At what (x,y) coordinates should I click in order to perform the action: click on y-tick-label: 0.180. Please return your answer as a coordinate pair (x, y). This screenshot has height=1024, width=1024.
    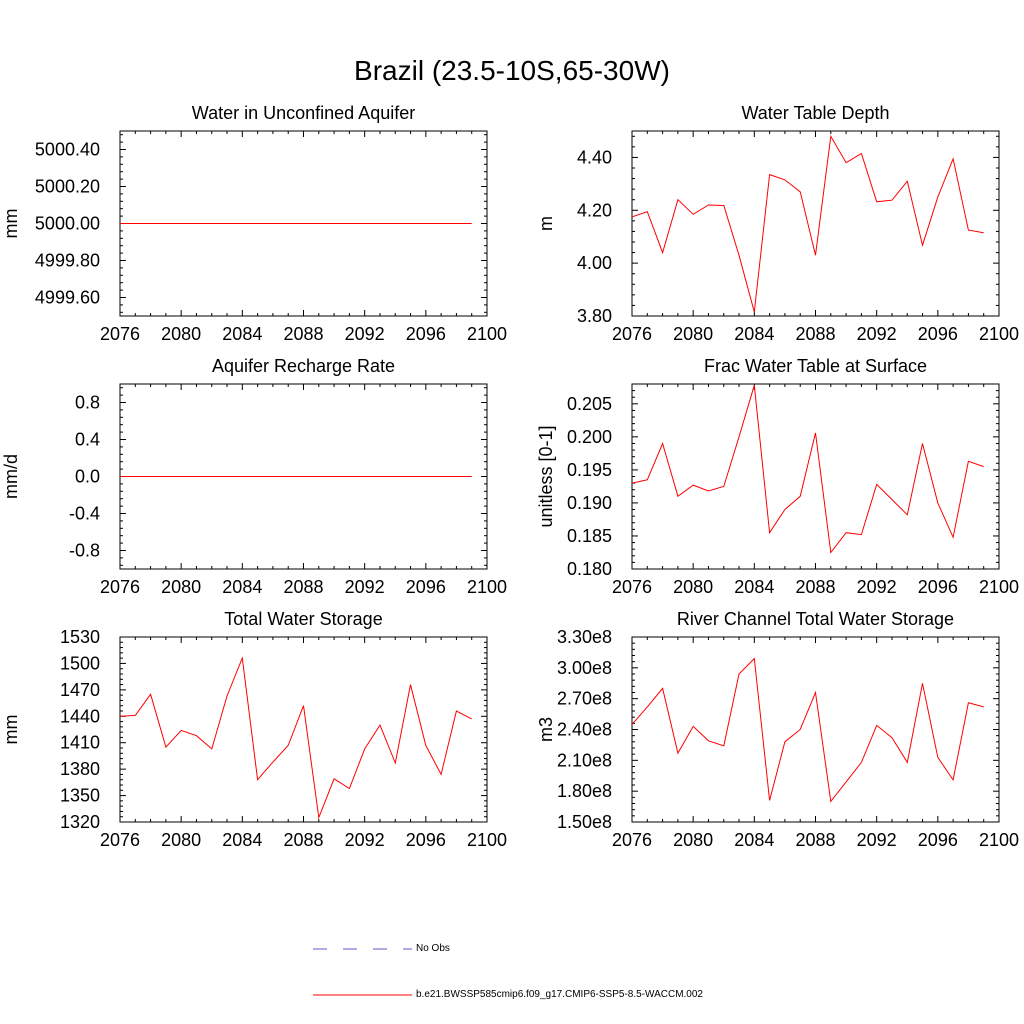
    Looking at the image, I should click on (589, 569).